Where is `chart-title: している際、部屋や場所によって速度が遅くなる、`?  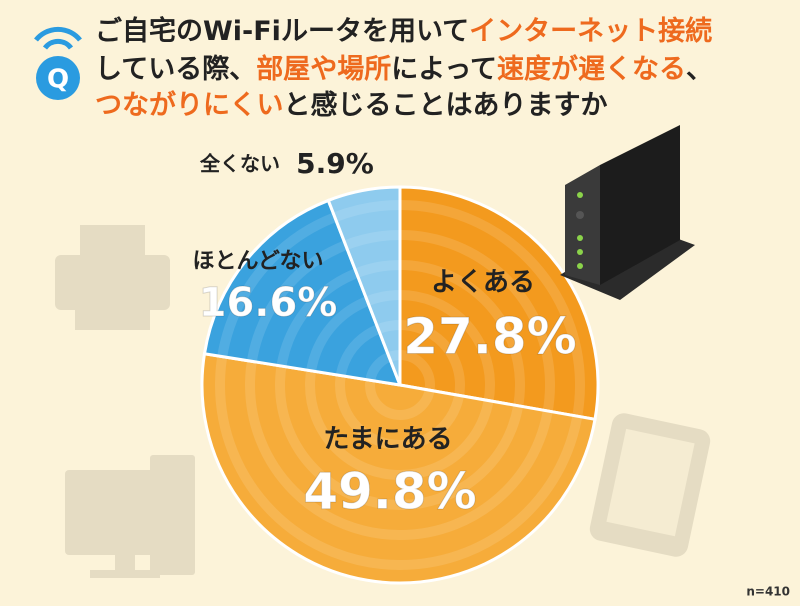
chart-title: している際、部屋や場所によって速度が遅くなる、 is located at coordinates (404, 69).